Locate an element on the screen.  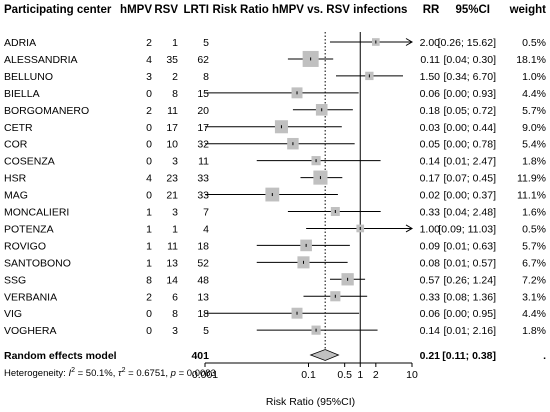
row-lrti: 11 is located at coordinates (203, 162).